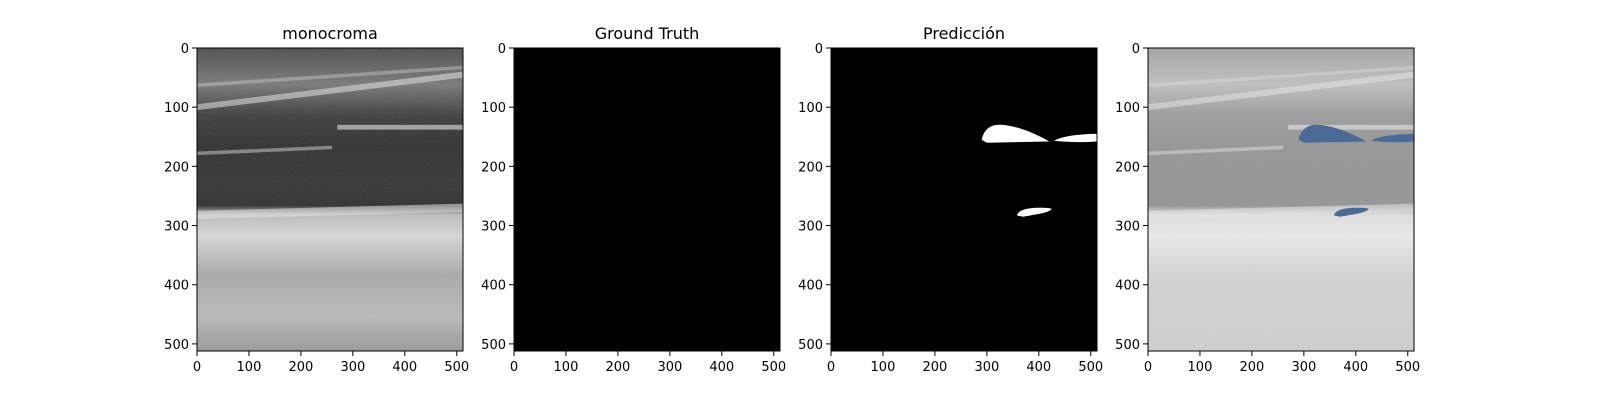 The height and width of the screenshot is (400, 1600). What do you see at coordinates (330, 33) in the screenshot?
I see `panel-title: monocroma` at bounding box center [330, 33].